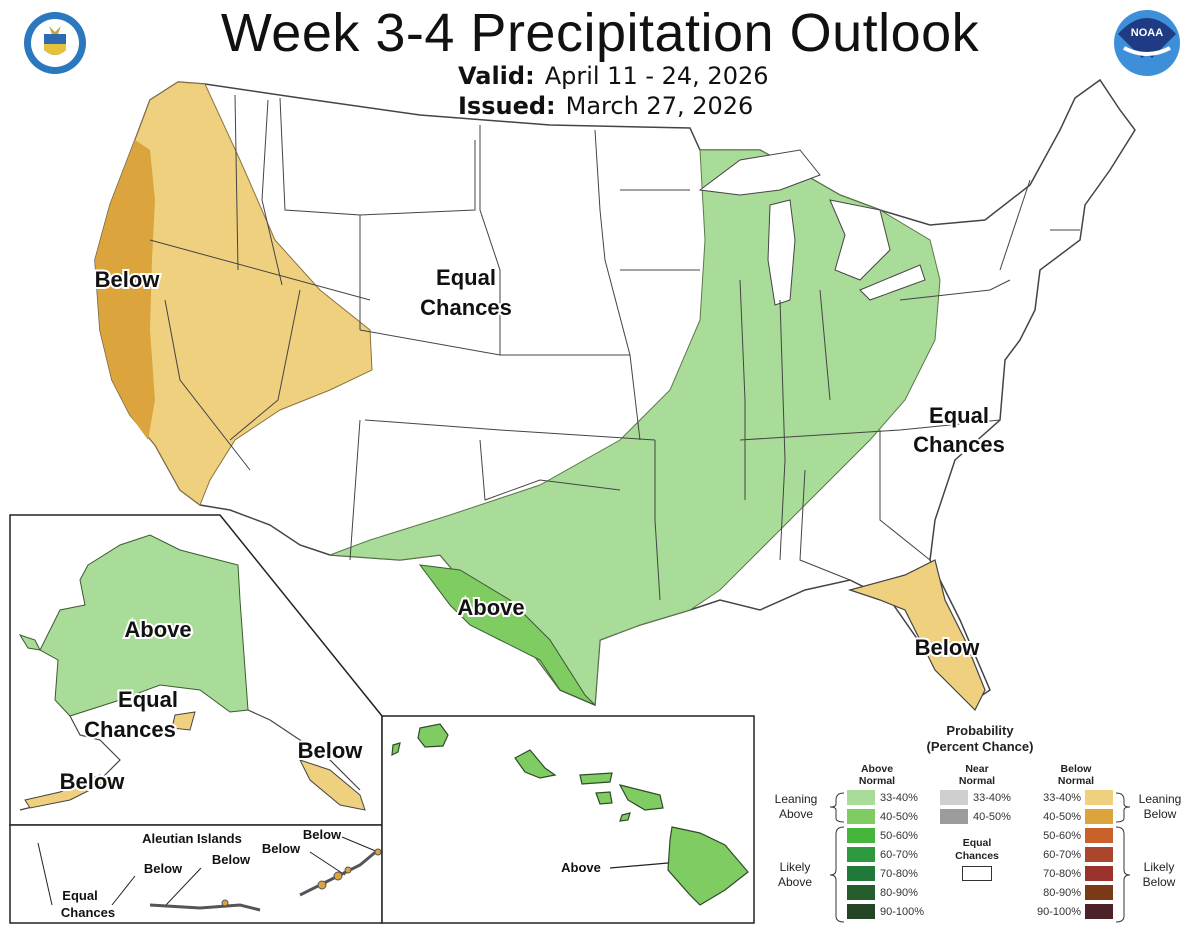  I want to click on alaska-above-region, so click(144, 625).